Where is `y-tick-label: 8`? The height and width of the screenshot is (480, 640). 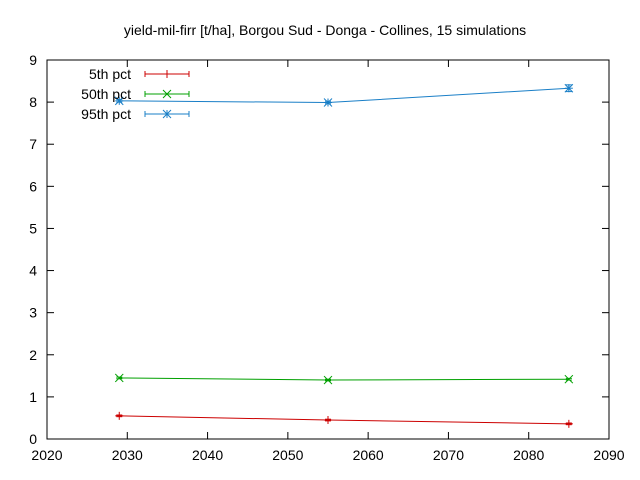
y-tick-label: 8 is located at coordinates (33, 102).